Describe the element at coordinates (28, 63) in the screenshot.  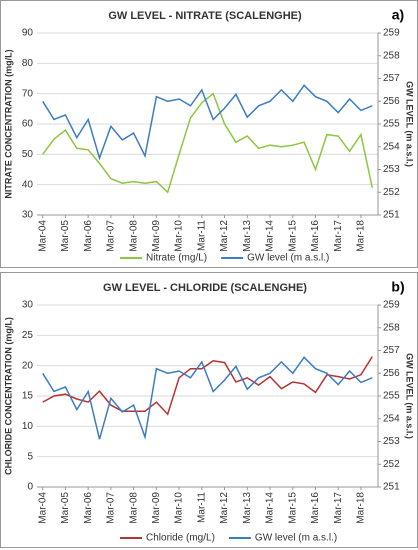
I see `y-tick-label: 80` at that location.